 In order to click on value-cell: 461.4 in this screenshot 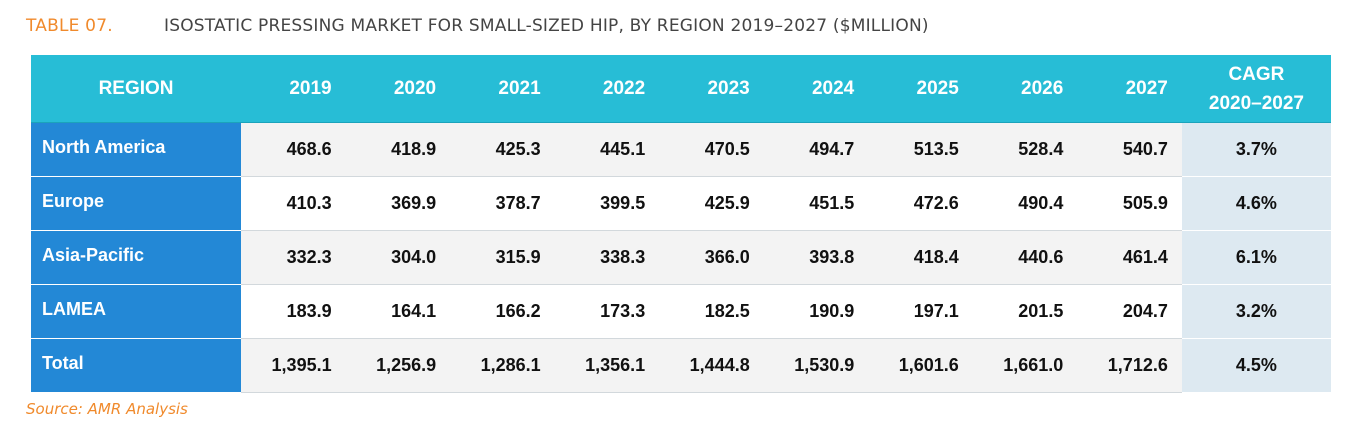, I will do `click(1129, 257)`.